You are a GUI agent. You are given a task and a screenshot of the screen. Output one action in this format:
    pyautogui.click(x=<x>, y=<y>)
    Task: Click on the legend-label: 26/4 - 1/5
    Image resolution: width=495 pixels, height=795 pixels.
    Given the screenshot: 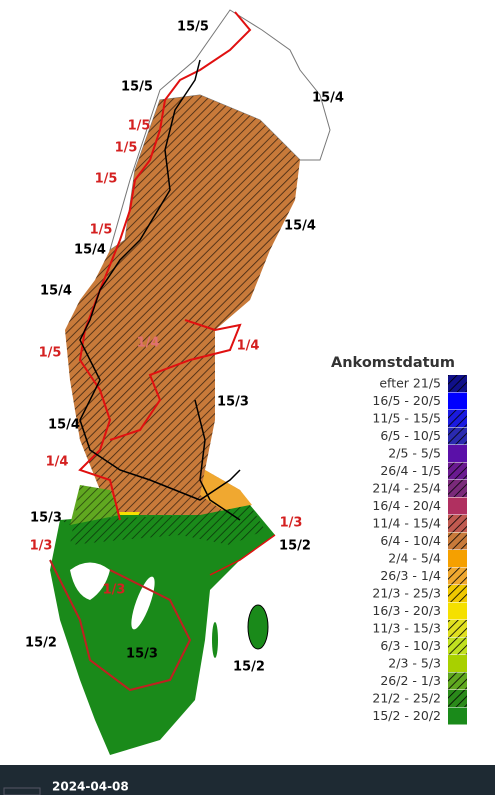 What is the action you would take?
    pyautogui.click(x=410, y=470)
    